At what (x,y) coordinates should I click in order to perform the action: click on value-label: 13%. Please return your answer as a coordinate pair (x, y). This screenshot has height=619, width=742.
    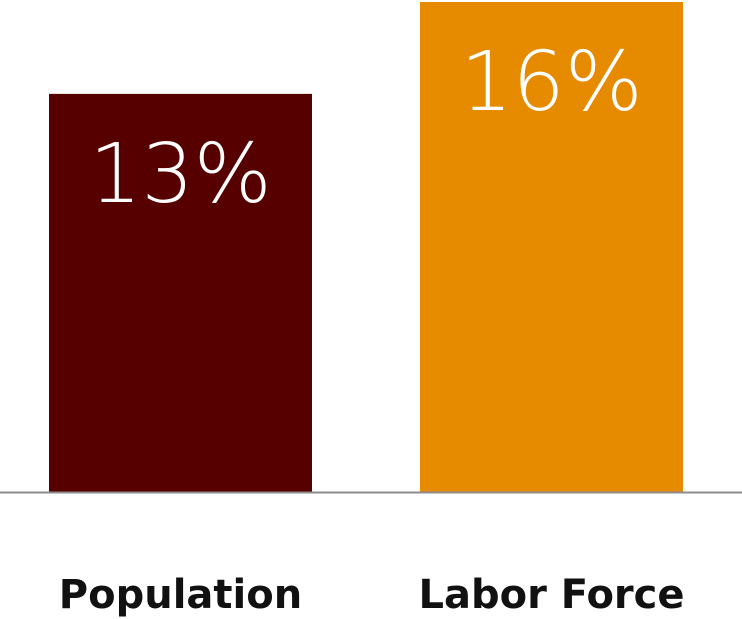
    Looking at the image, I should click on (180, 174).